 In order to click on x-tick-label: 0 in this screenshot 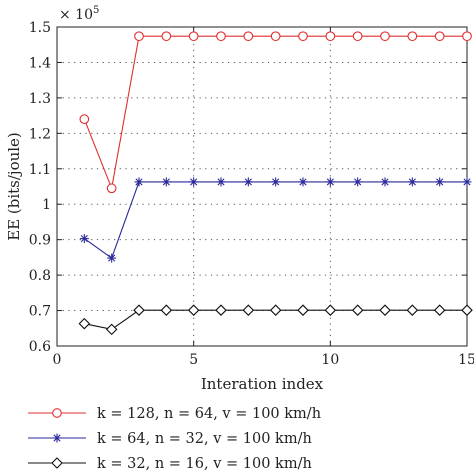, I will do `click(57, 360)`.